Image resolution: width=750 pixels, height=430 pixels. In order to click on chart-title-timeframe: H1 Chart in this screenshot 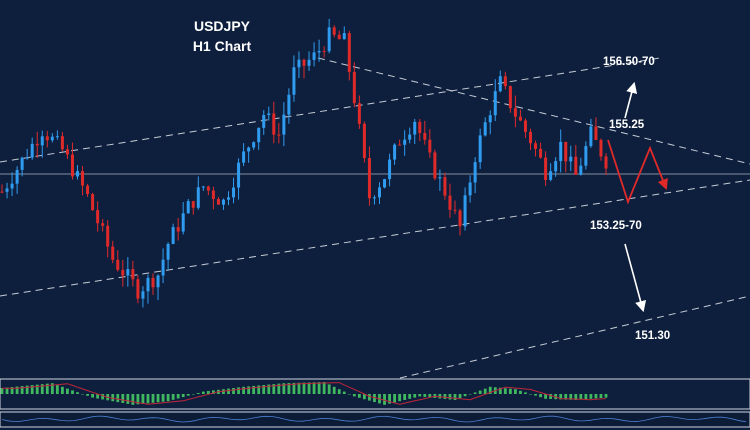, I will do `click(222, 46)`.